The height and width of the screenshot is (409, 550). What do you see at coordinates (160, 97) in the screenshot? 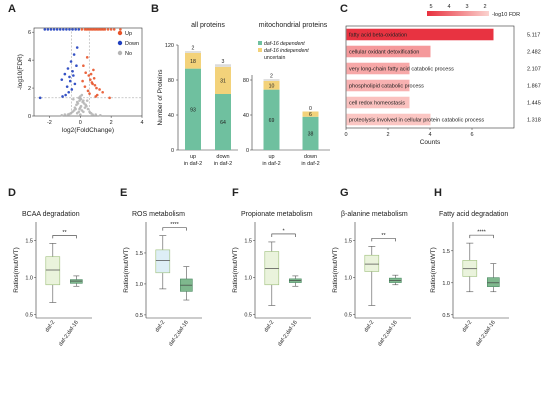
I see `y-axis-label: Number of Proteins` at bounding box center [160, 97].